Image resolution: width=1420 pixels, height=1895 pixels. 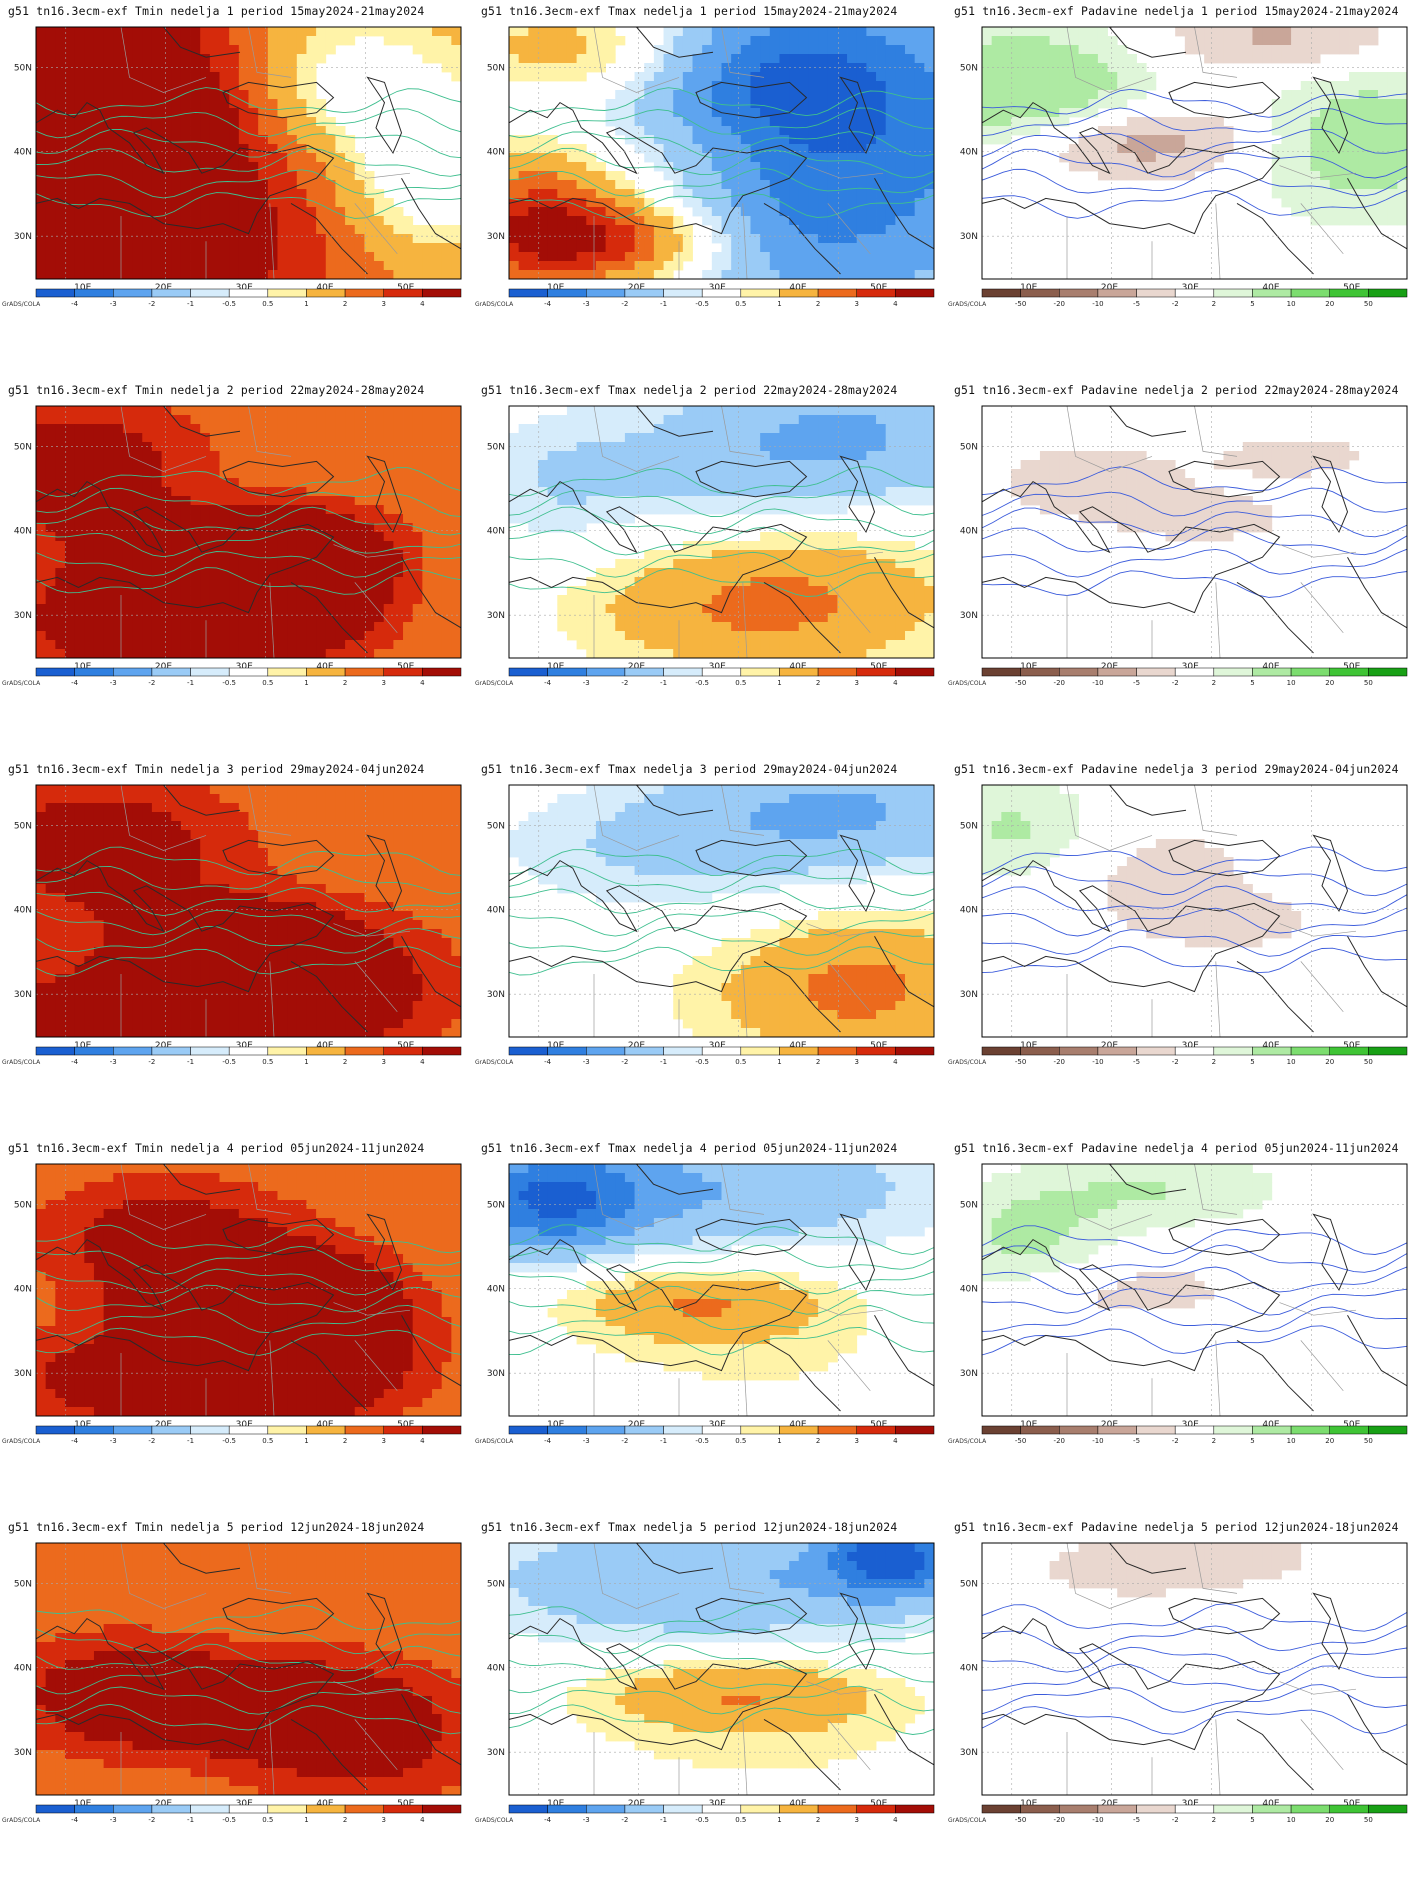 What do you see at coordinates (383, 304) in the screenshot?
I see `colorbar-label: 3` at bounding box center [383, 304].